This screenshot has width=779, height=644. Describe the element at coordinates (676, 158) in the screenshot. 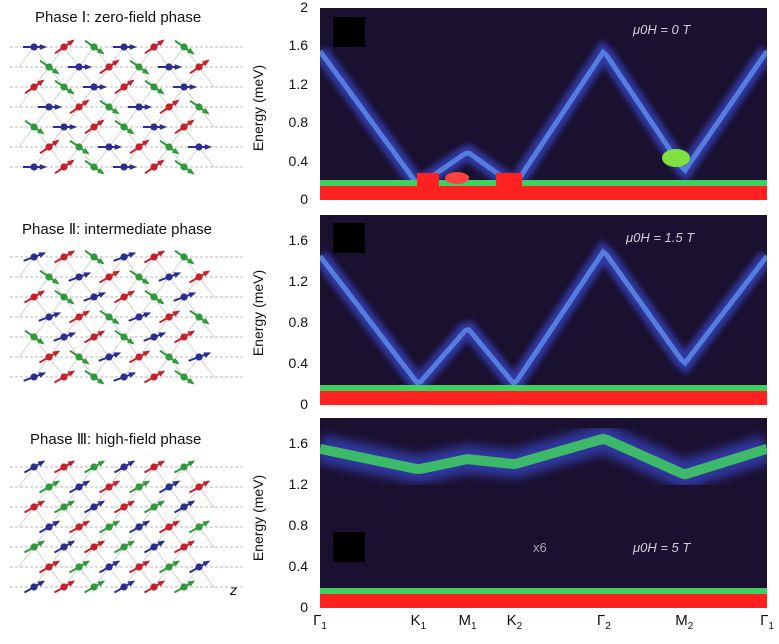

I see `m2-intensity-spot` at that location.